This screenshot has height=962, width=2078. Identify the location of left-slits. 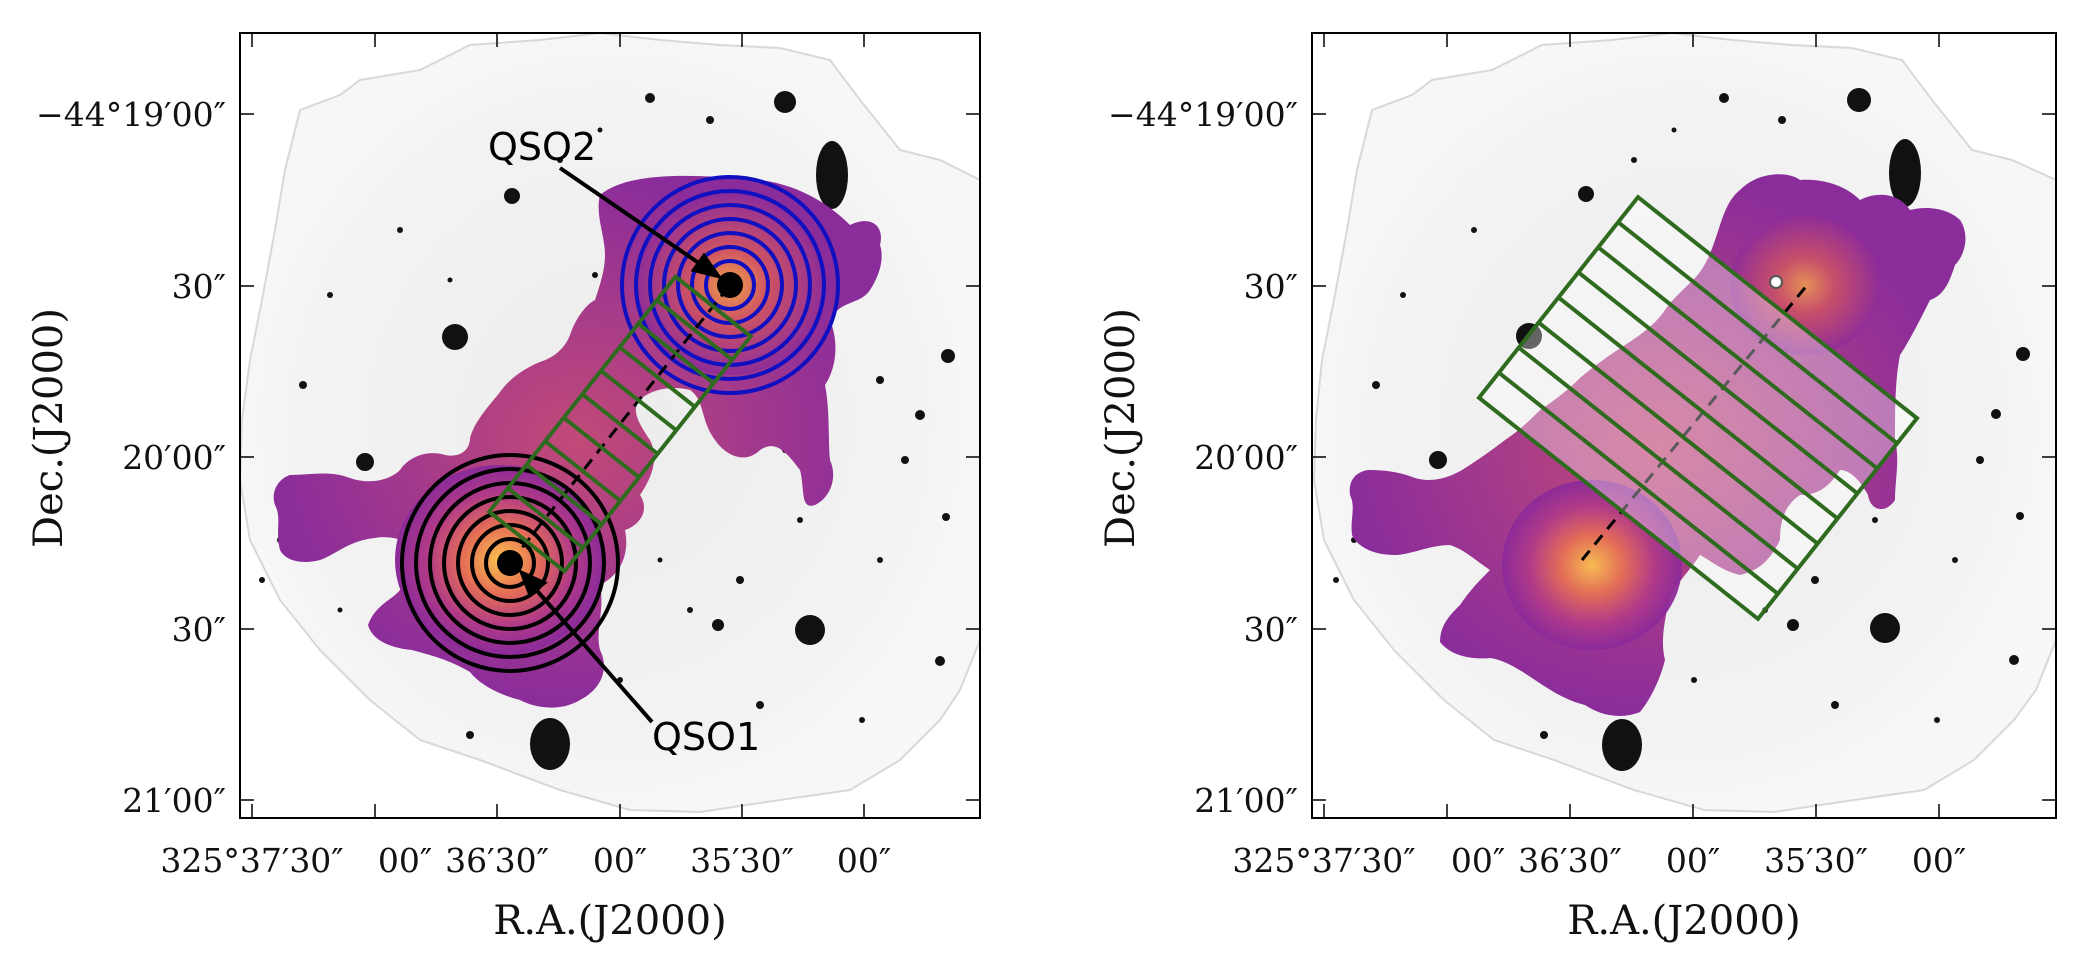
(620, 424).